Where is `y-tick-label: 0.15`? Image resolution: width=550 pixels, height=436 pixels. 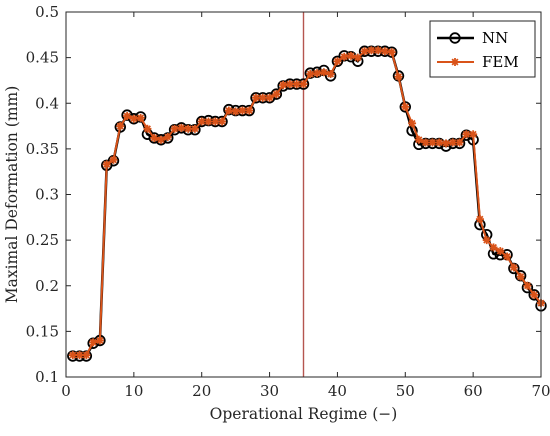 y-tick-label: 0.15 is located at coordinates (42, 331).